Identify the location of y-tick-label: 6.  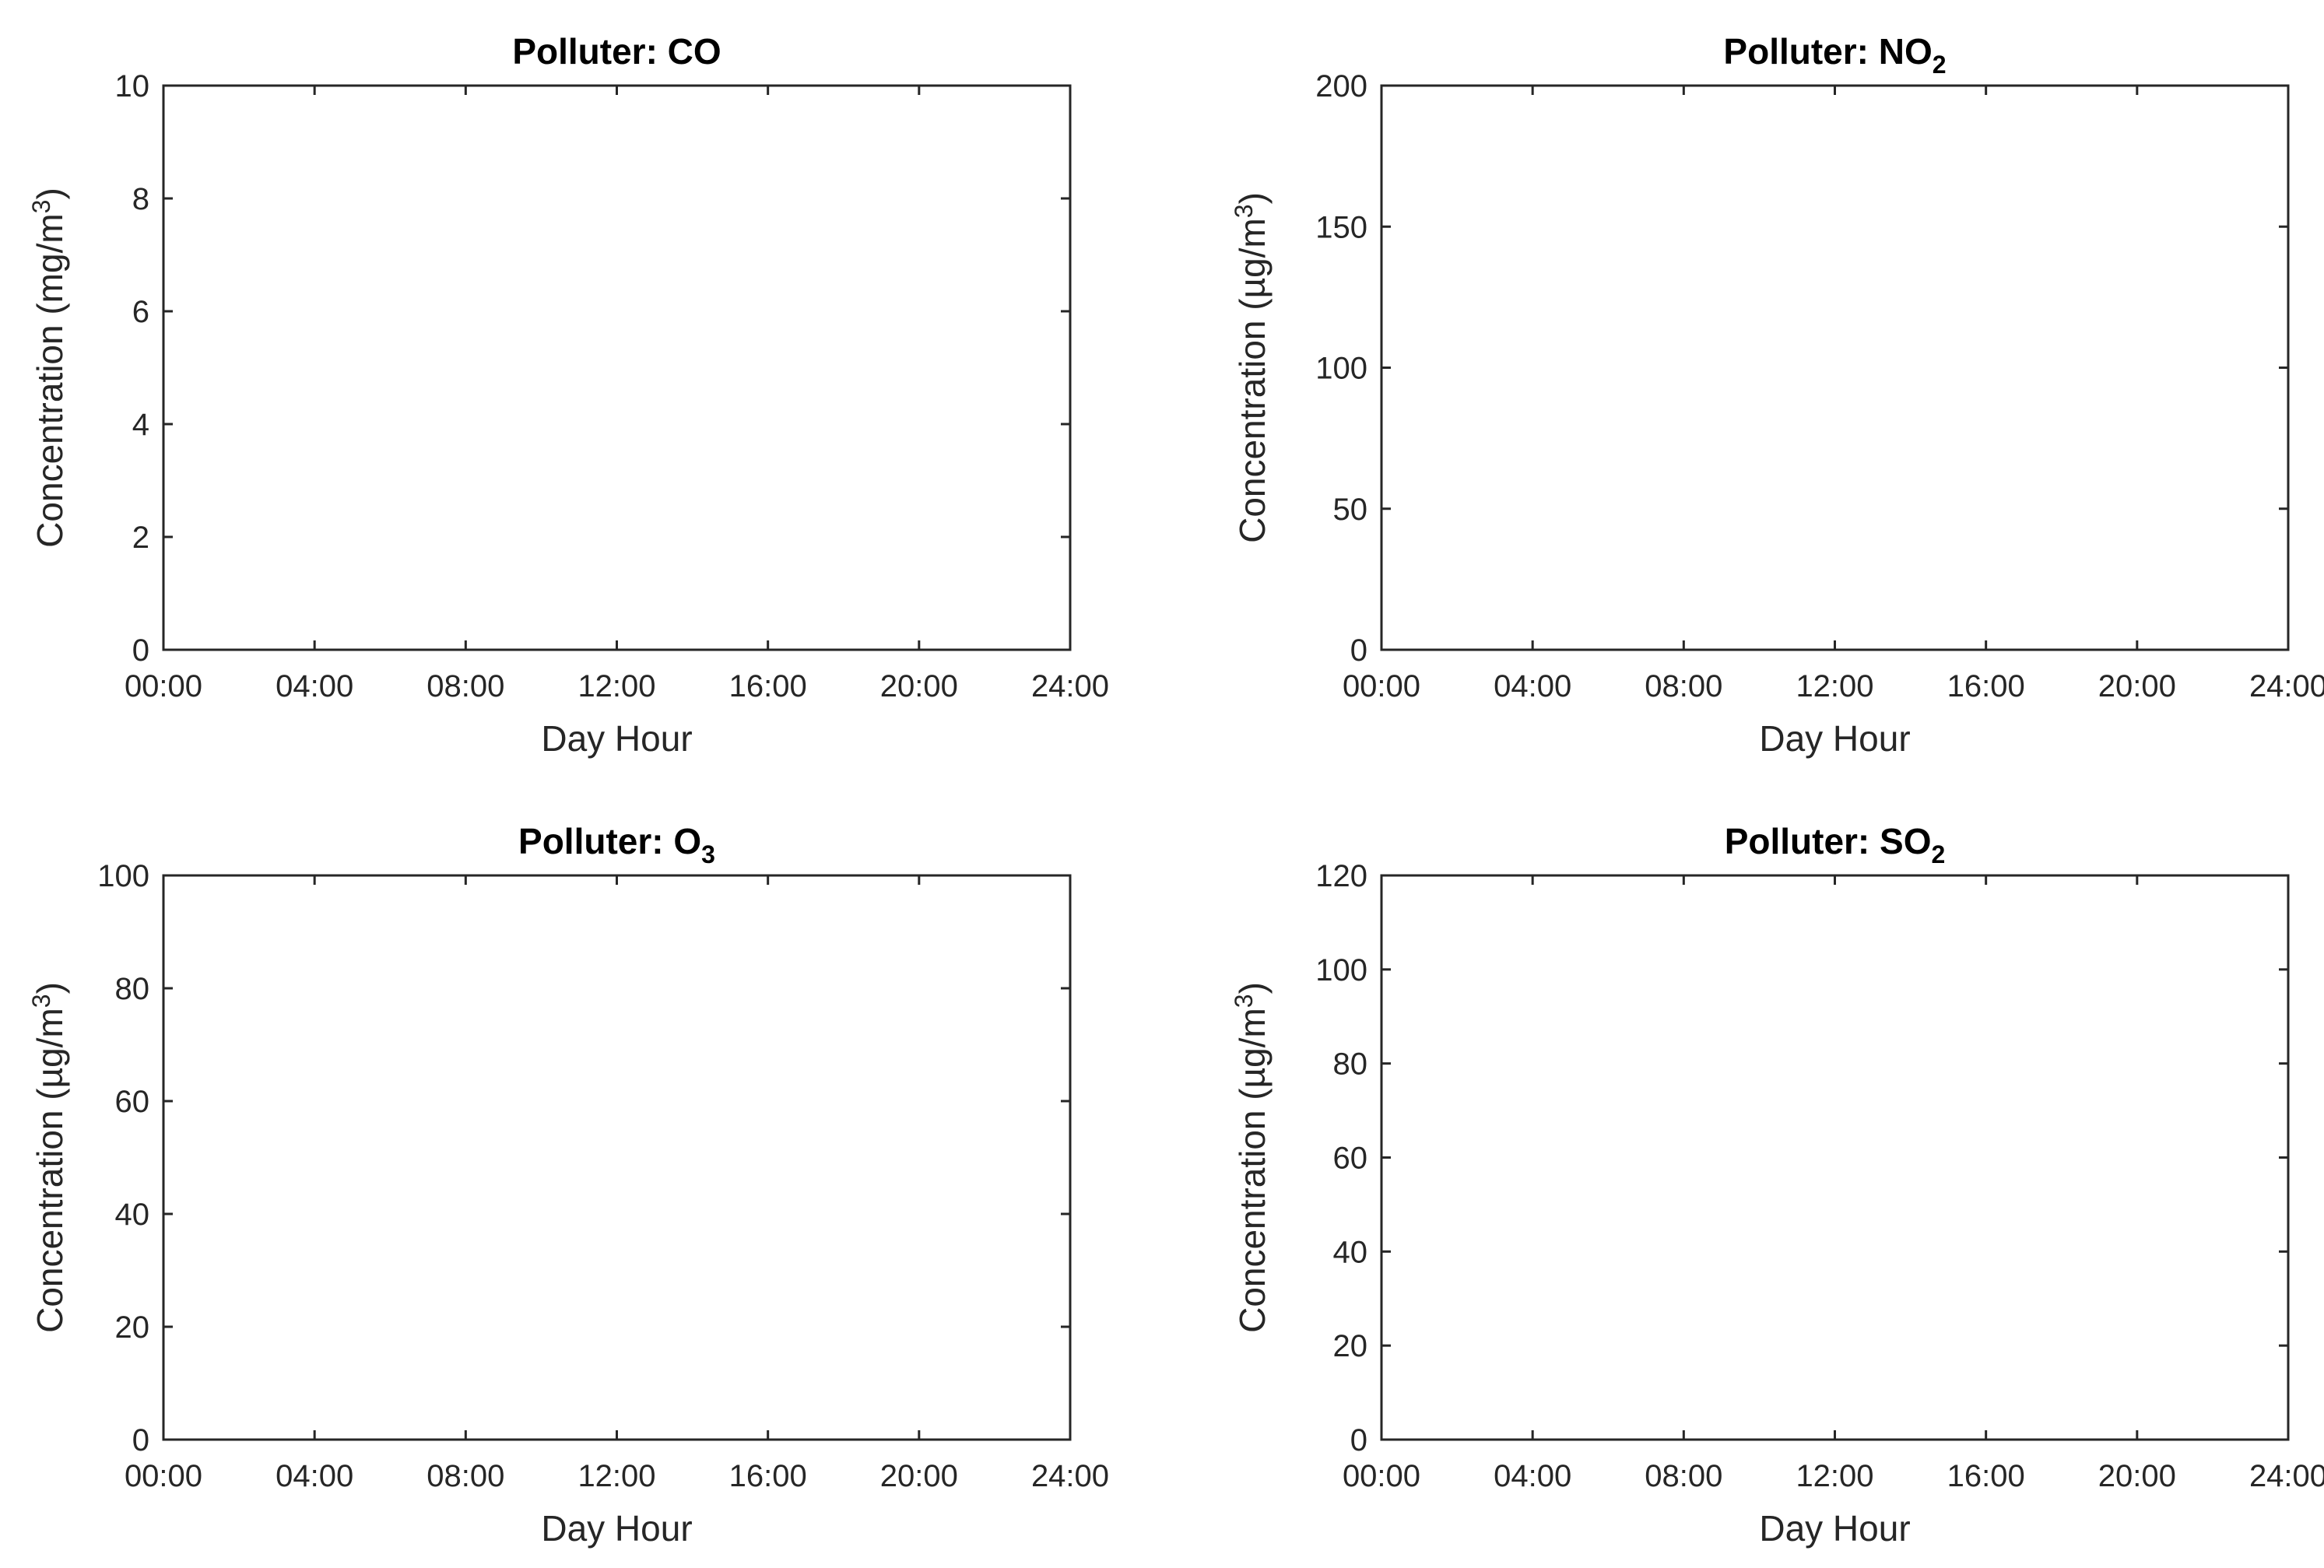
(140, 312).